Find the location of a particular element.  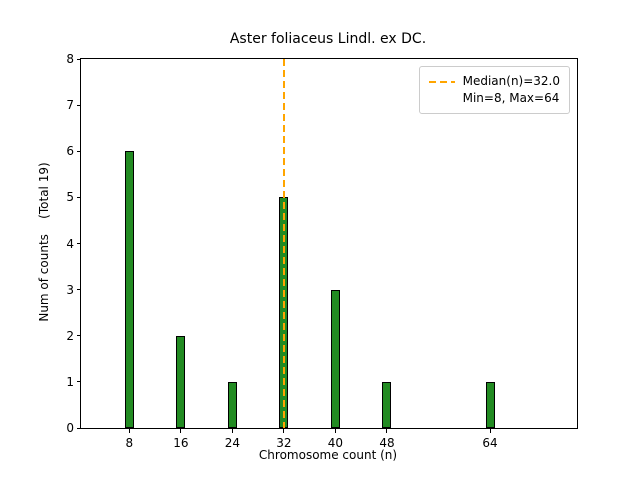

legend-marker-spacer is located at coordinates (442, 99).